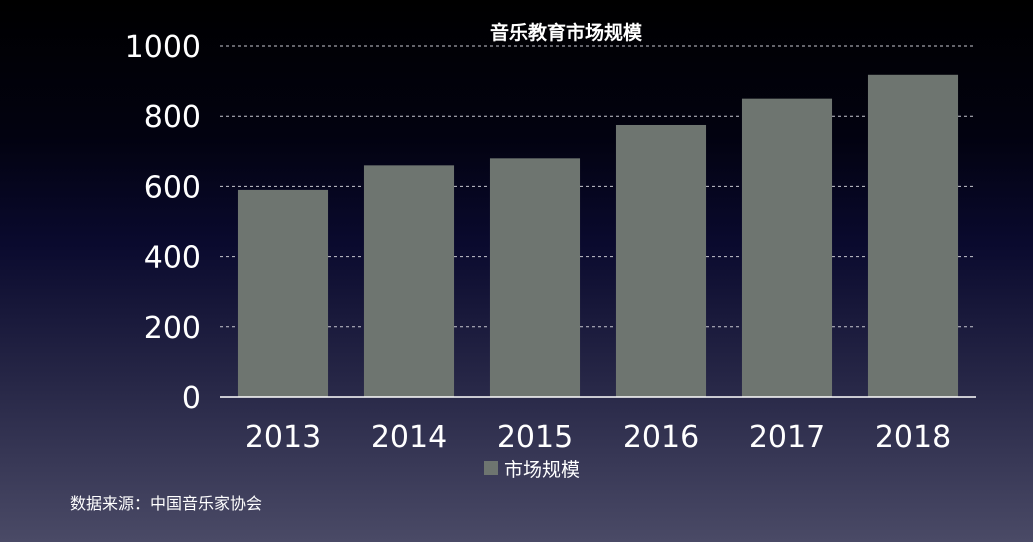  What do you see at coordinates (191, 398) in the screenshot?
I see `y-tick-label-0: 0` at bounding box center [191, 398].